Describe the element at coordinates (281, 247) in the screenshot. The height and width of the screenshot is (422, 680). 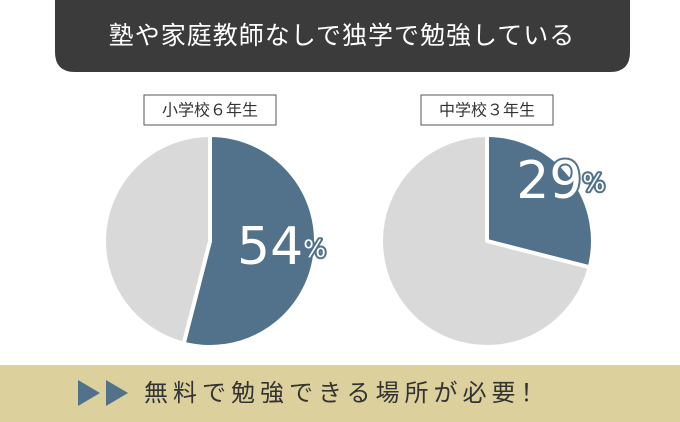
I see `value-label: 54%` at that location.